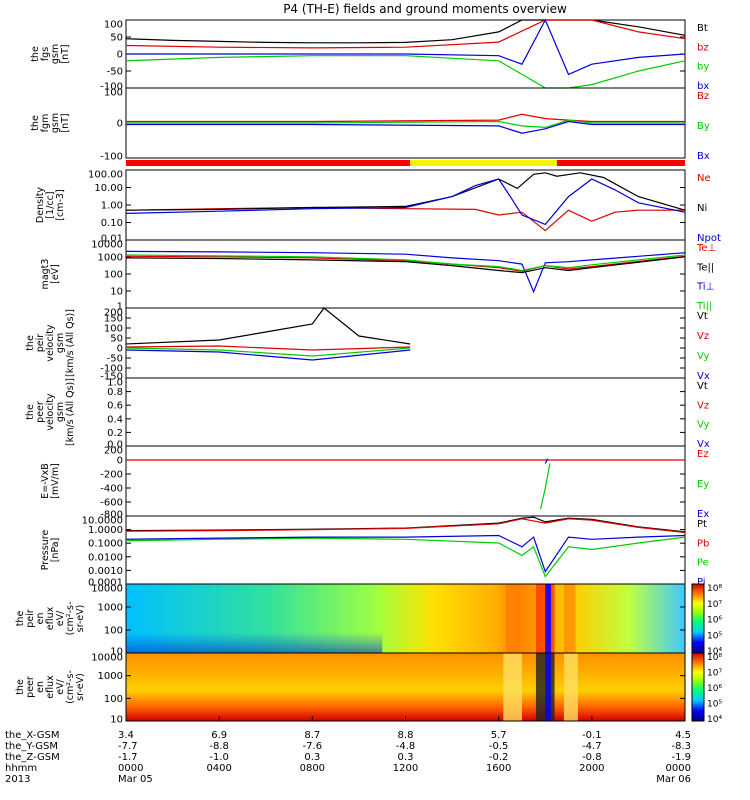 This screenshot has width=750, height=800. What do you see at coordinates (70, 619) in the screenshot?
I see `y-axis-label-line: (cm²-s-` at bounding box center [70, 619].